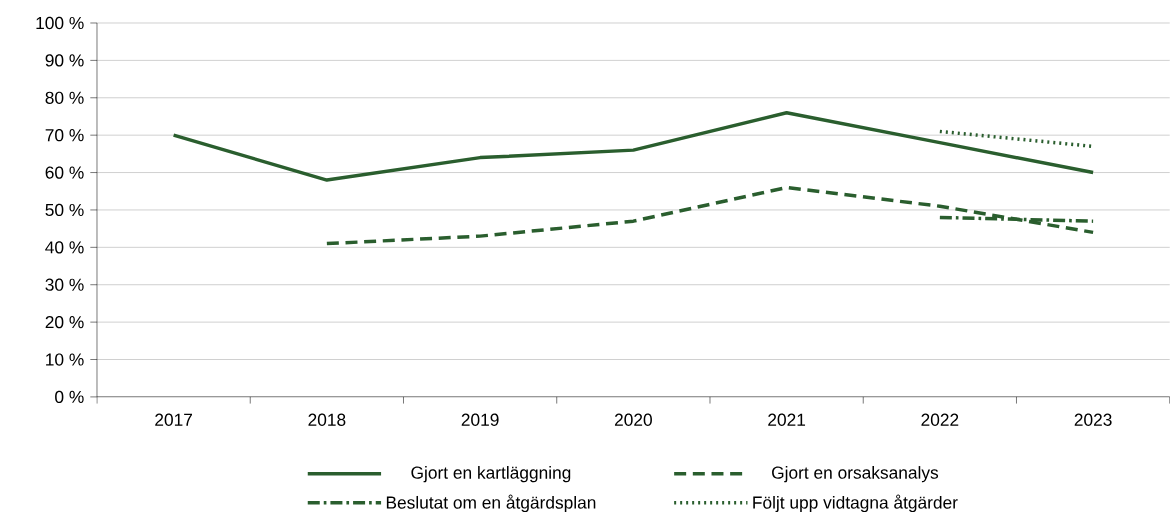 This screenshot has width=1170, height=519. I want to click on x-tick-label: 2021, so click(787, 419).